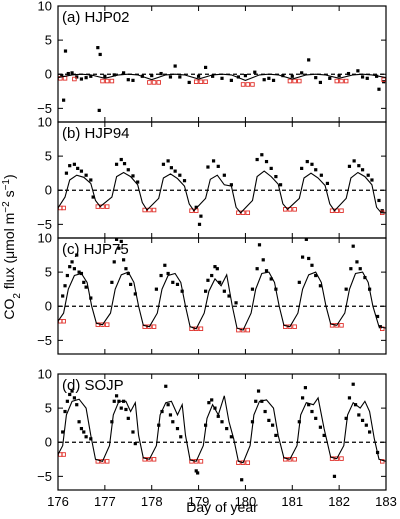  Describe the element at coordinates (44, 476) in the screenshot. I see `y-tick-label: −5` at that location.